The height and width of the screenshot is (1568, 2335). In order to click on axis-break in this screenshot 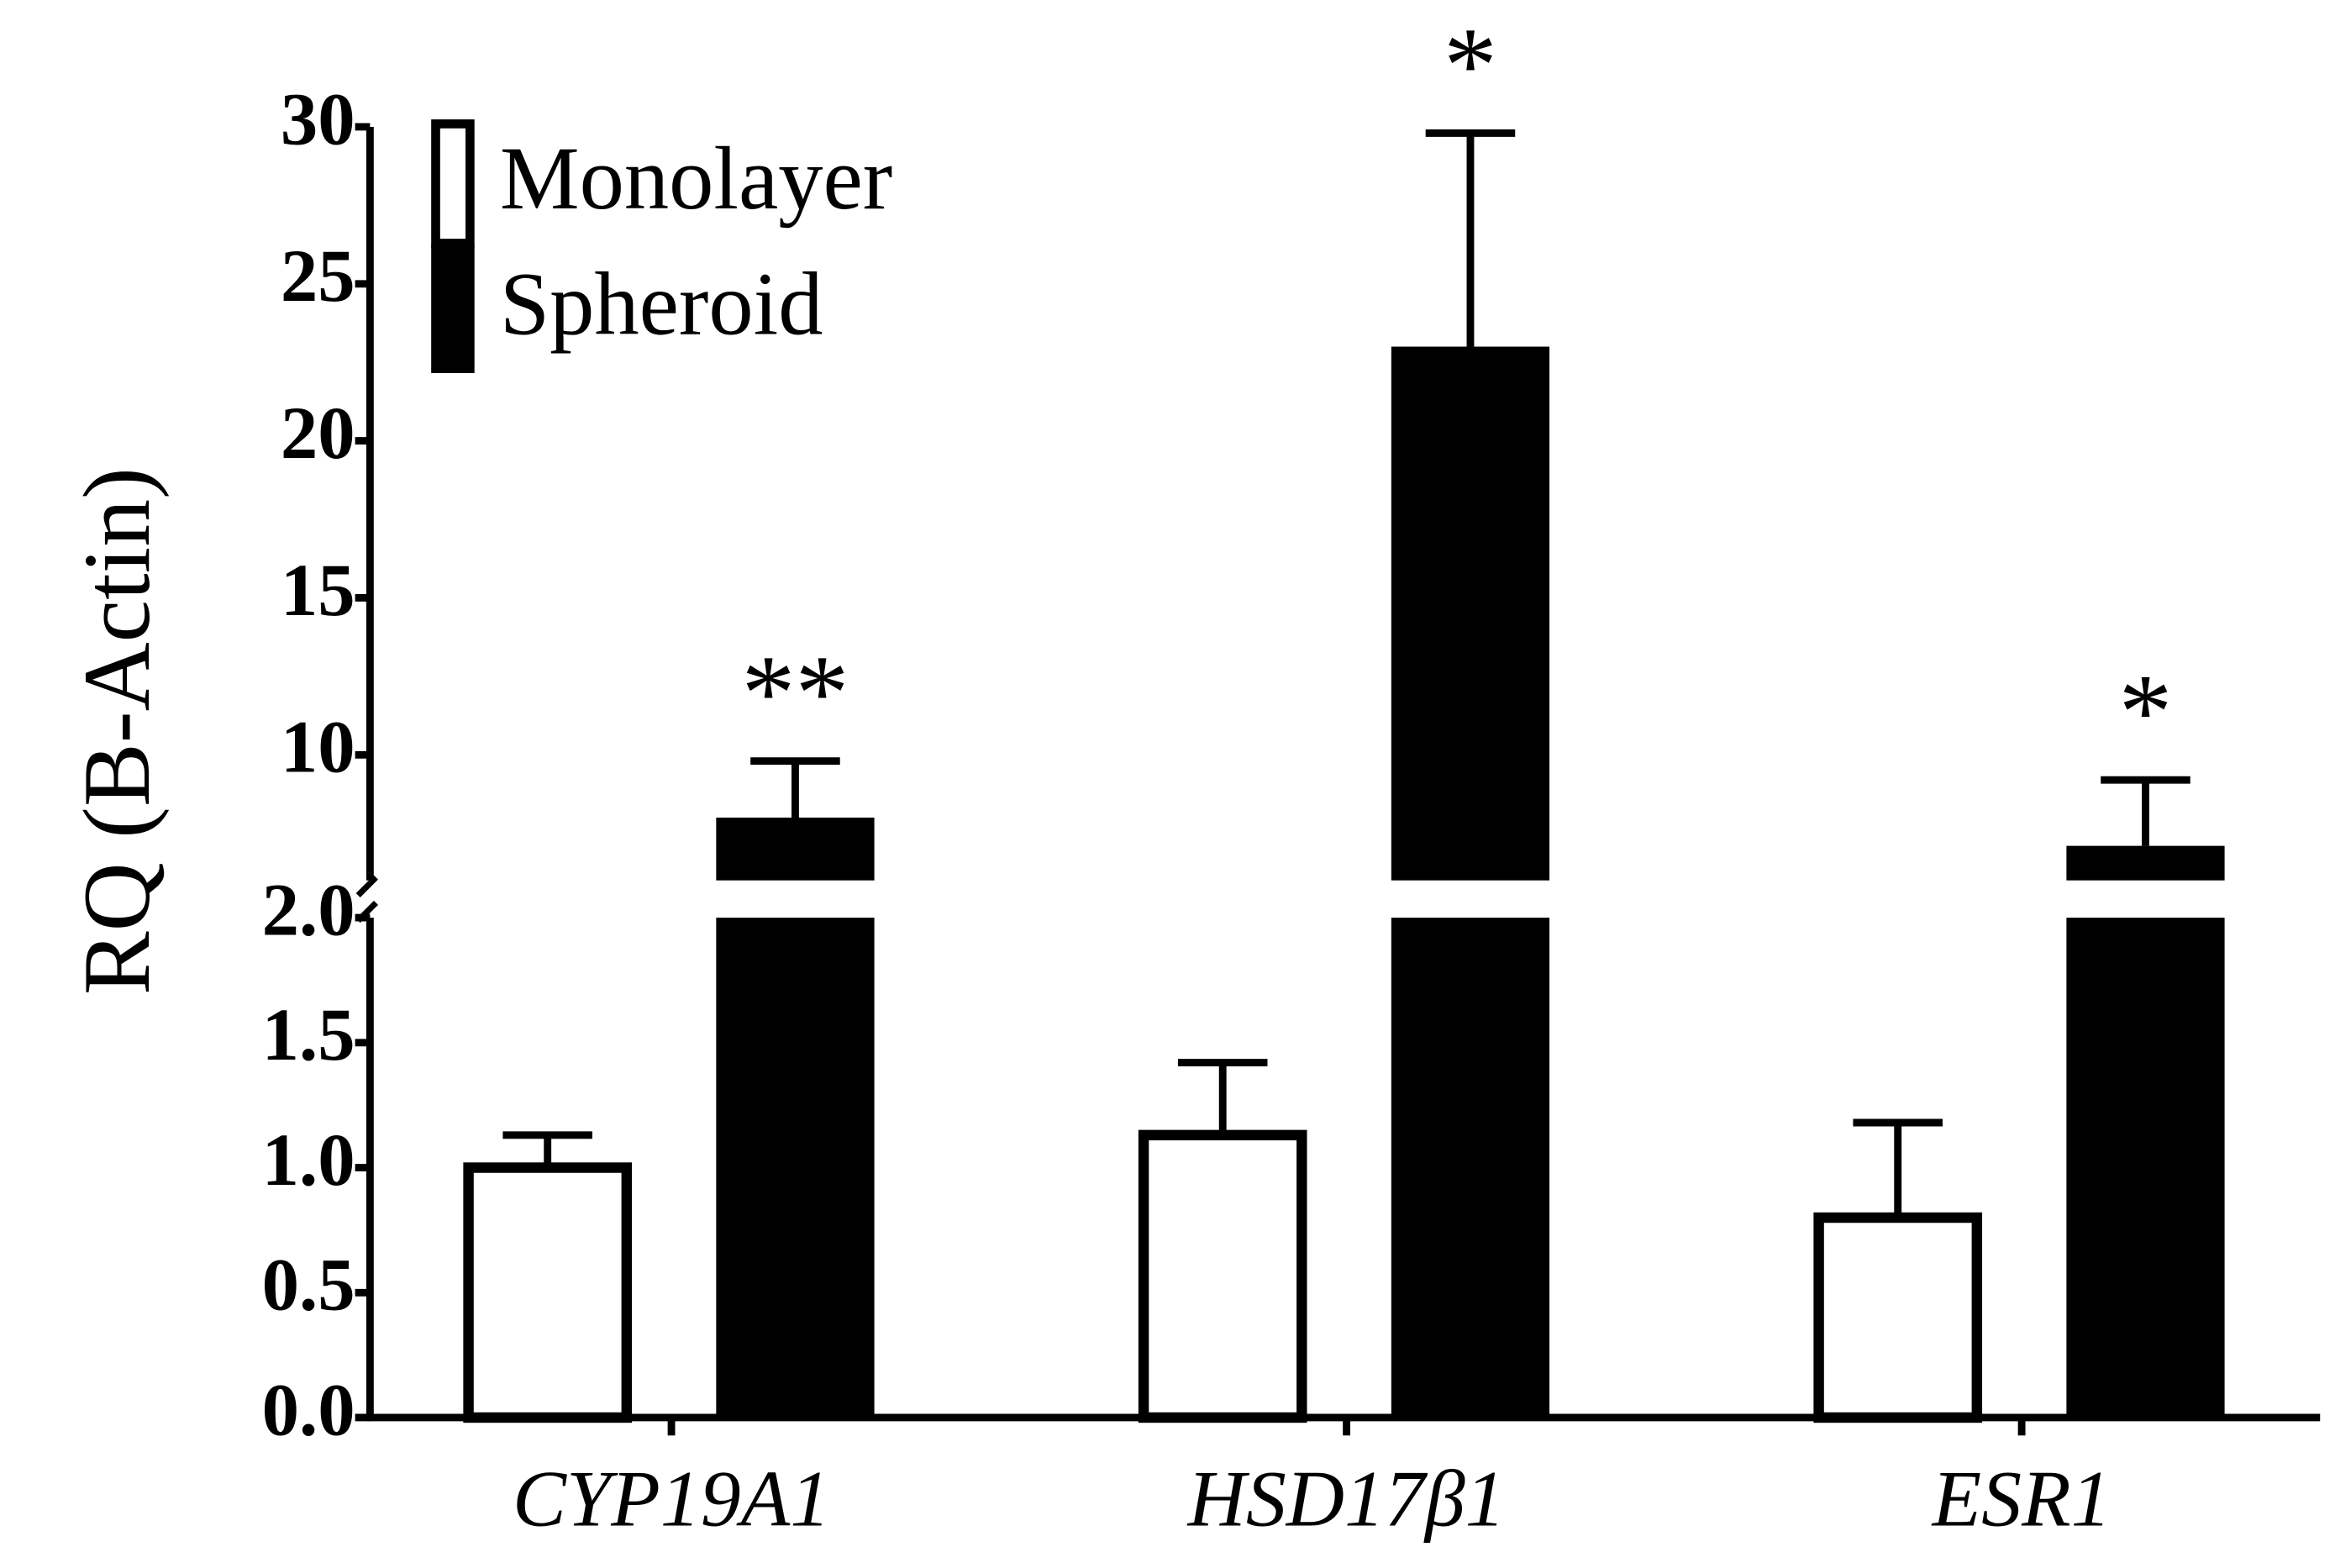, I will do `click(366, 886)`.